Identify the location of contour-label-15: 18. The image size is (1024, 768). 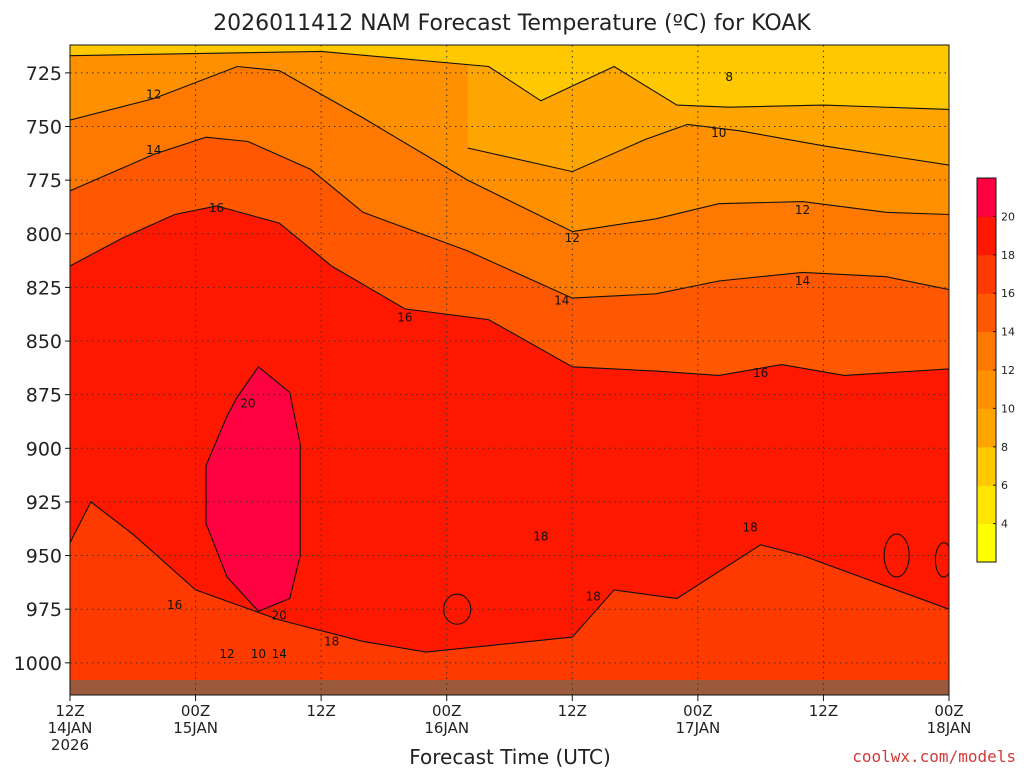
(540, 536).